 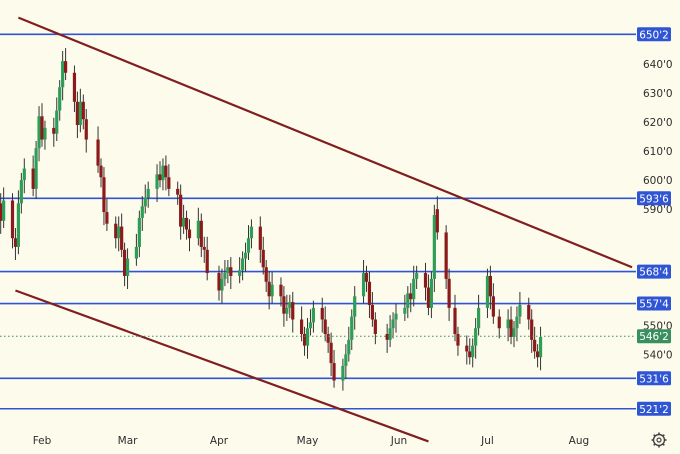 I want to click on level-badge-4: 531'6, so click(x=654, y=378).